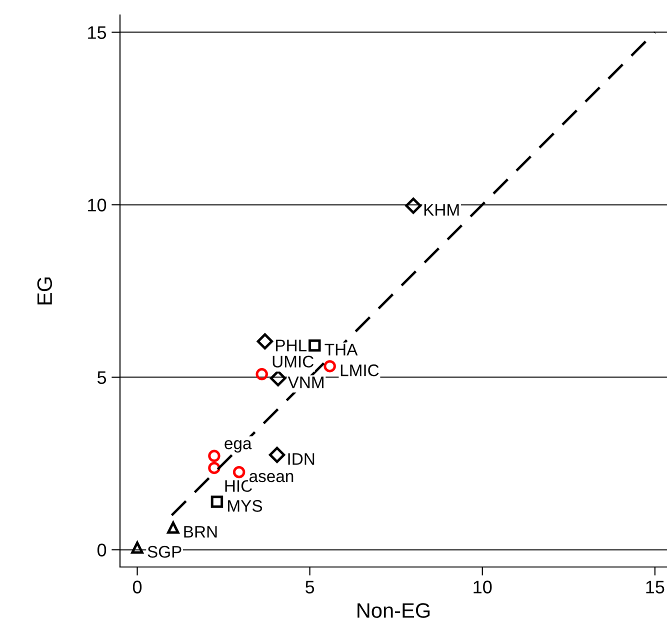  Describe the element at coordinates (97, 32) in the screenshot. I see `y-tick-label: 15` at that location.